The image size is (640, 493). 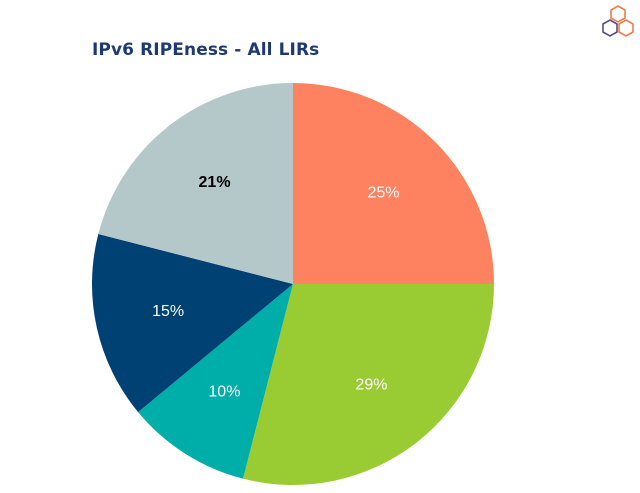 I want to click on slice-label-1: 25%, so click(x=383, y=193).